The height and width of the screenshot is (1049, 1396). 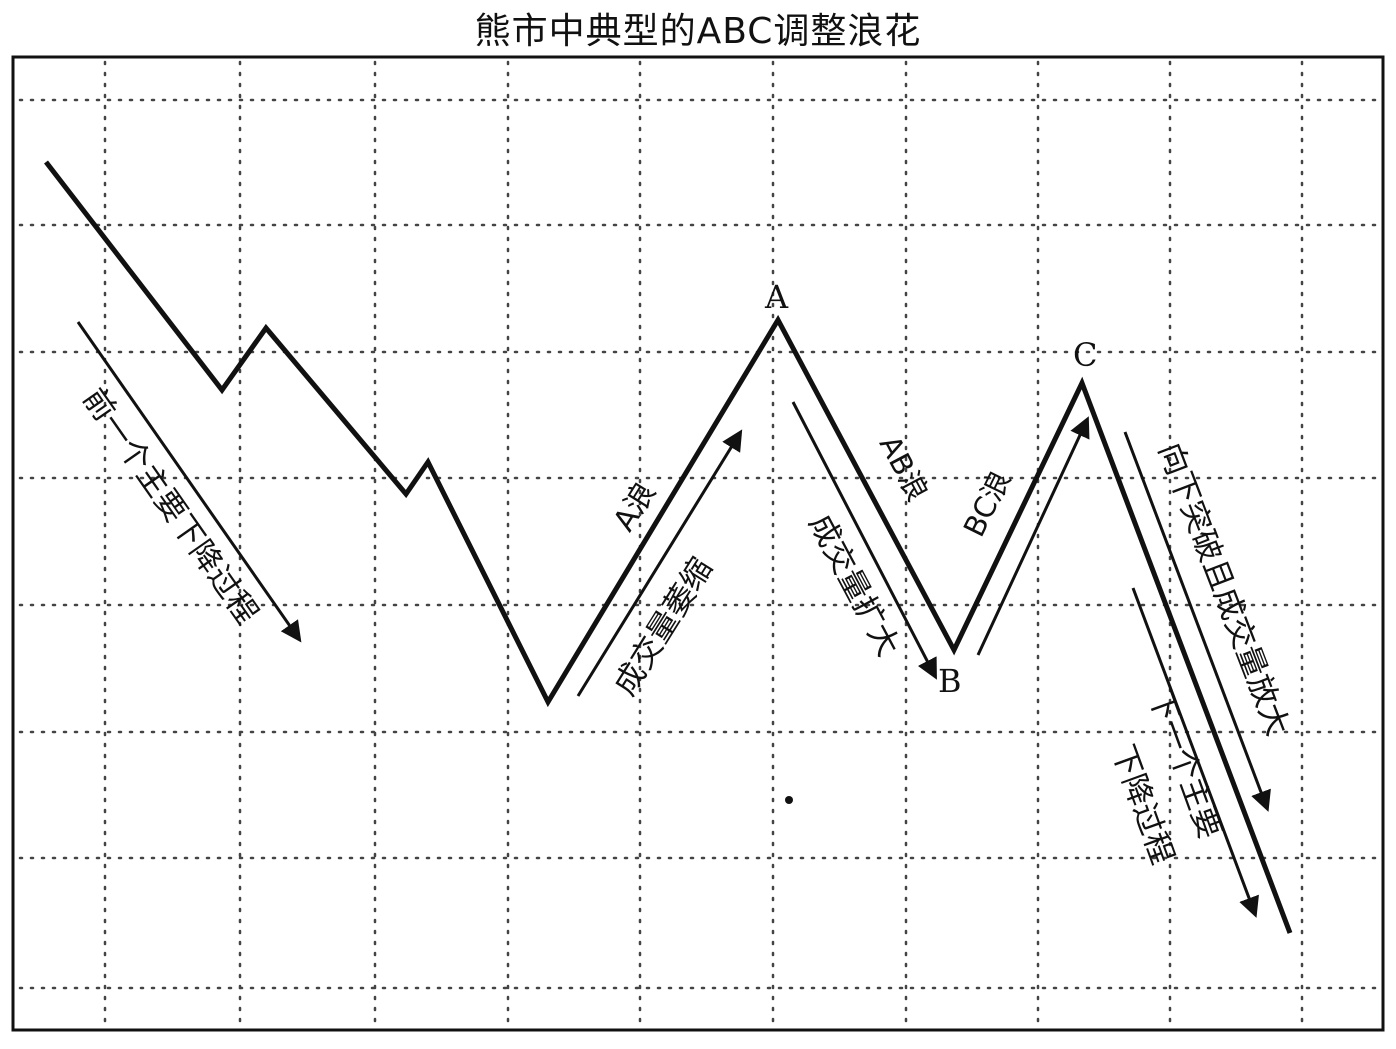 I want to click on arrow-wave-ab, so click(x=864, y=540).